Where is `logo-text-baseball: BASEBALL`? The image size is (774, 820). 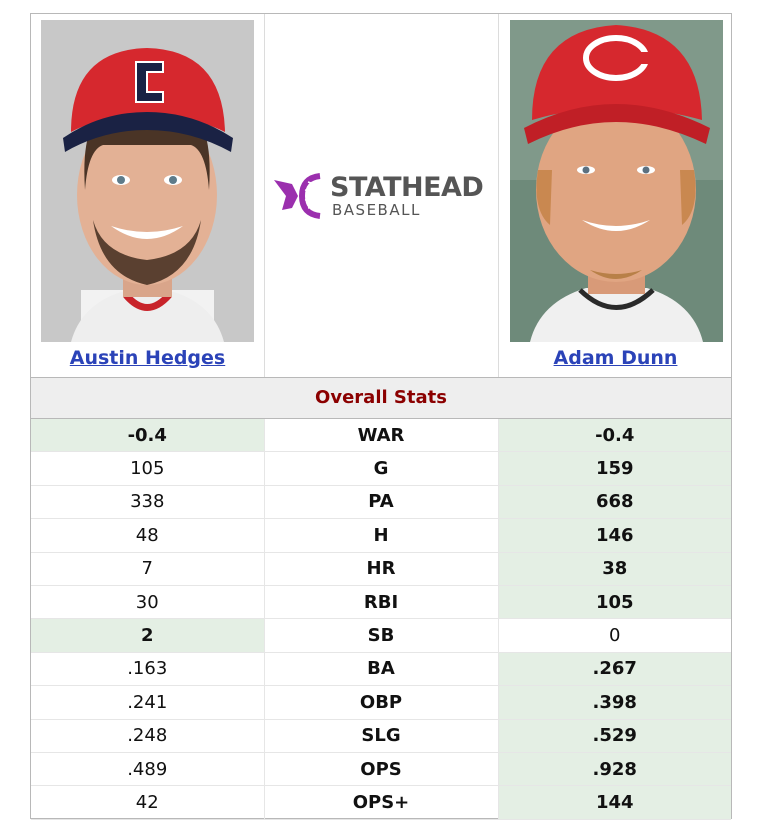 logo-text-baseball: BASEBALL is located at coordinates (376, 210).